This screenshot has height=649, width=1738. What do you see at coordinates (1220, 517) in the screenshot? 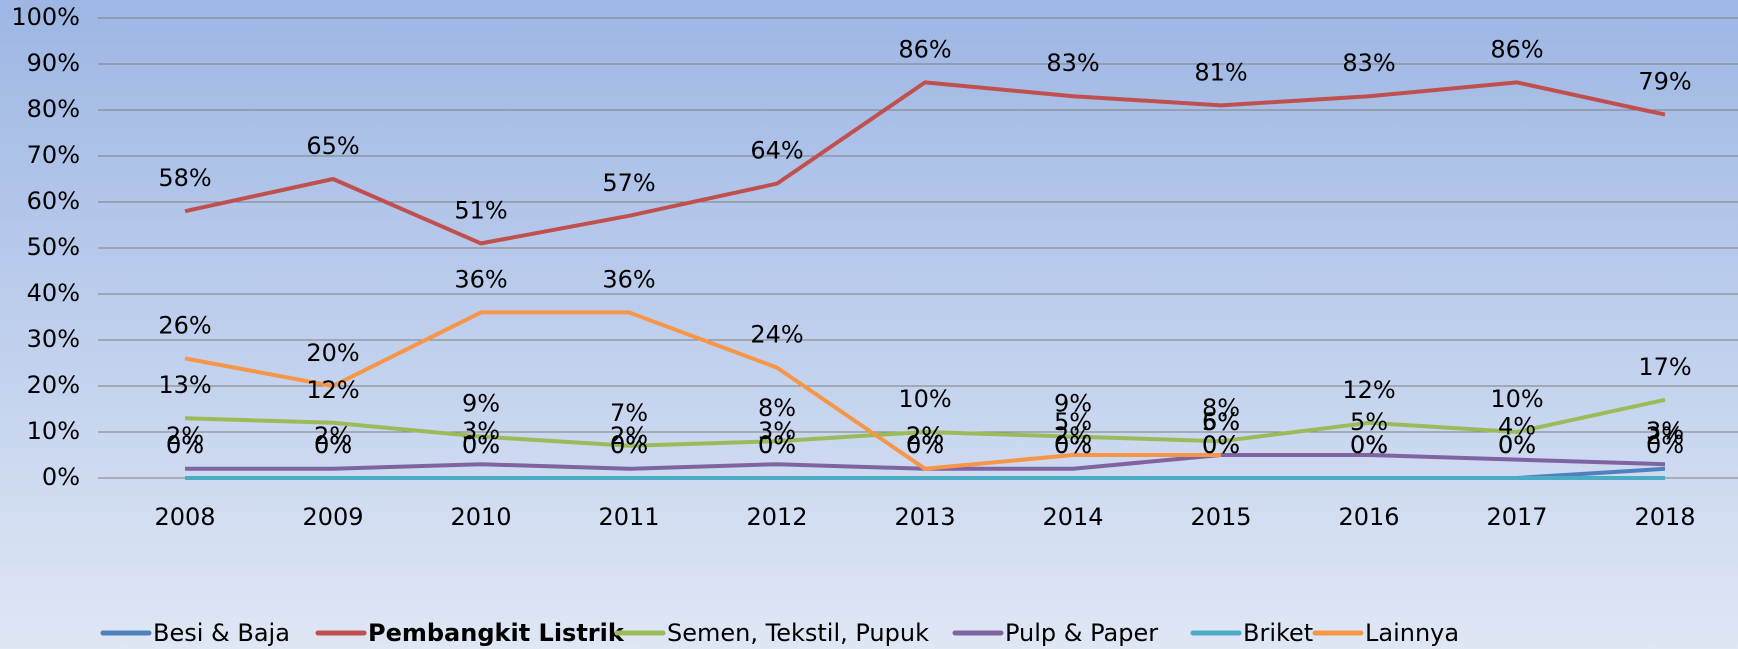
I see `x-tick-label: 2015` at bounding box center [1220, 517].